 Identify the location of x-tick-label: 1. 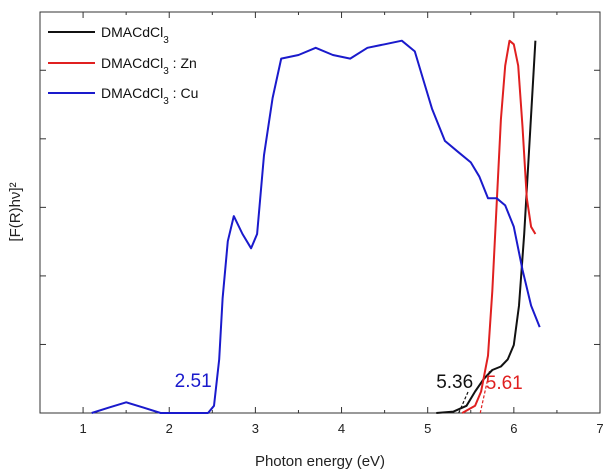
(82, 428).